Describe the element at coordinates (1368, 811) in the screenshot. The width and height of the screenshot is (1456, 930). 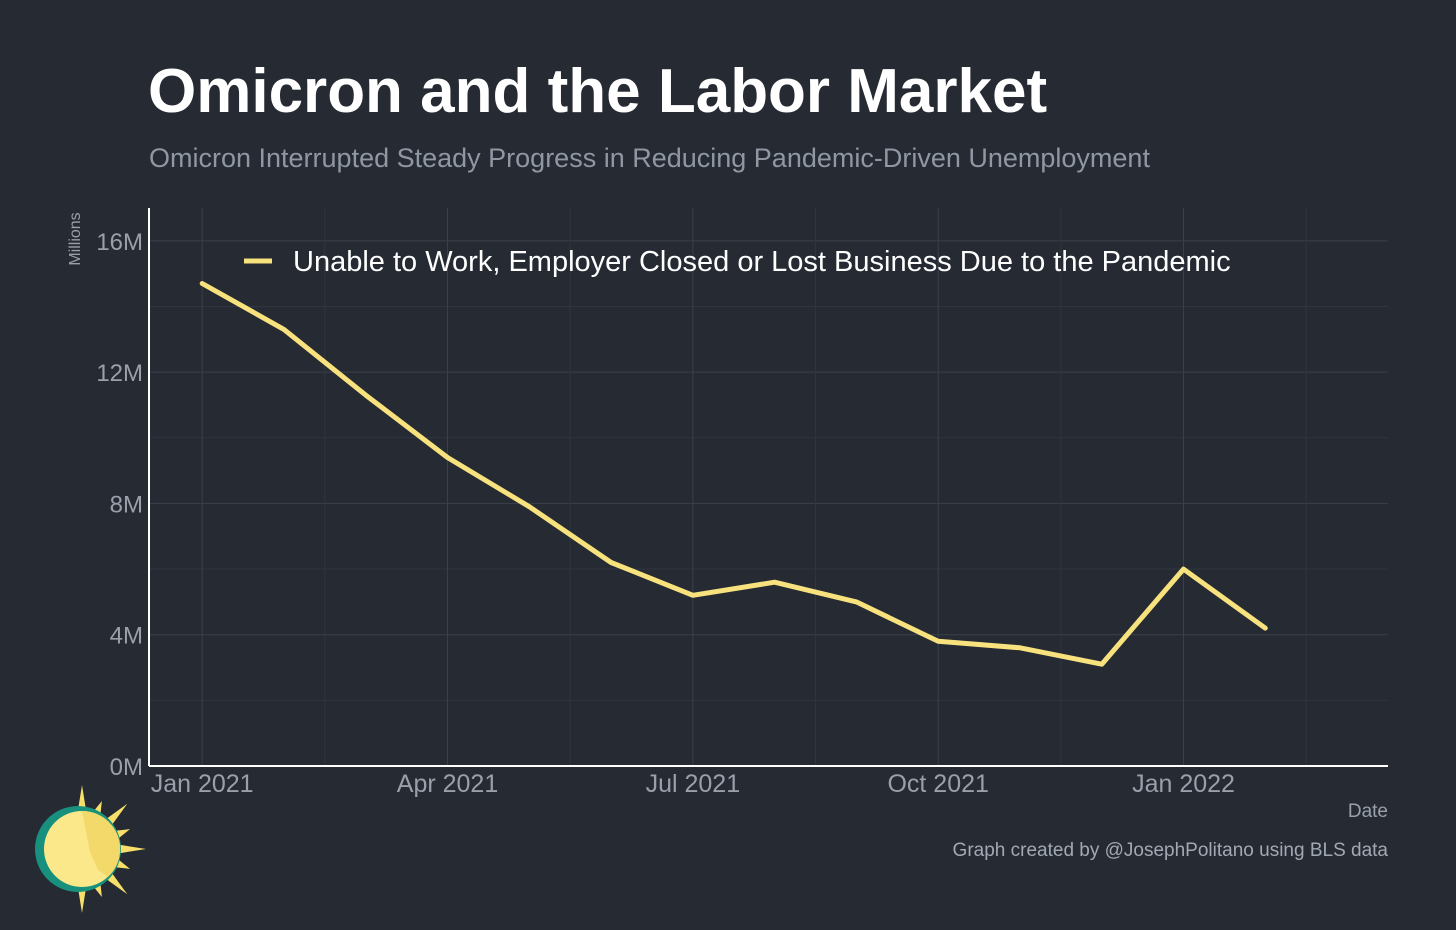
I see `x-axis-title: Date` at that location.